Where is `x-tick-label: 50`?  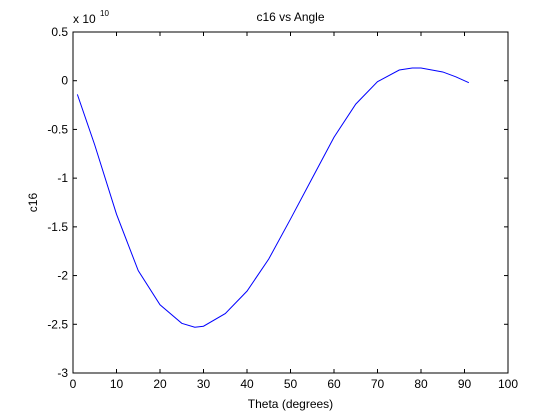 x-tick-label: 50 is located at coordinates (291, 384).